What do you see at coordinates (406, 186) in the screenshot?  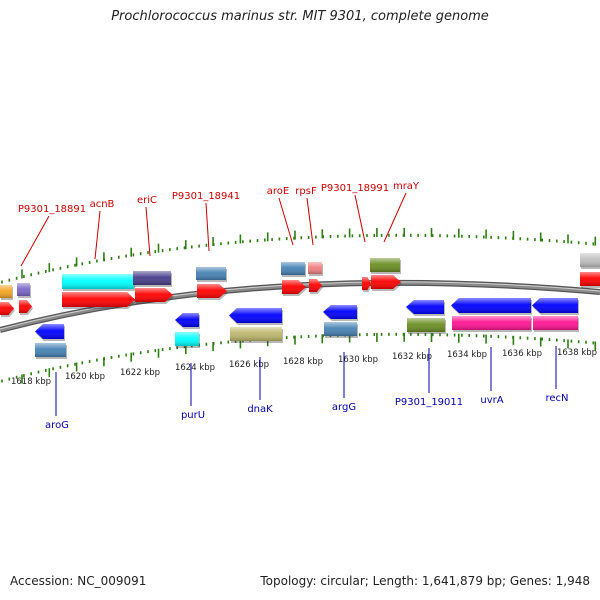 I see `gene-label: mraY` at bounding box center [406, 186].